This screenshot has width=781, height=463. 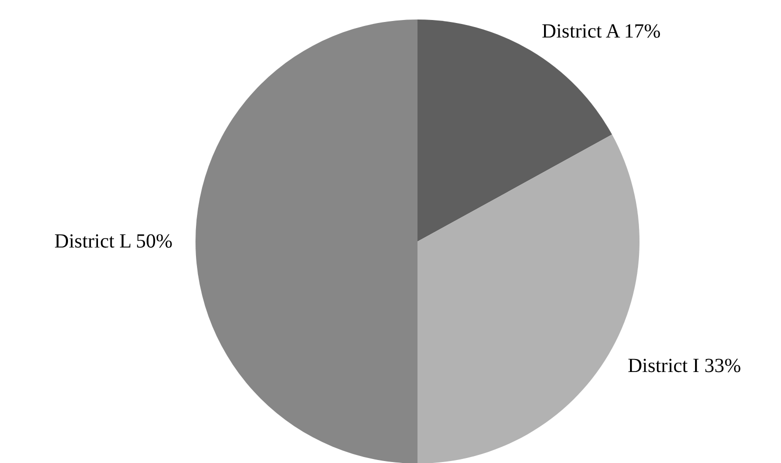 What do you see at coordinates (113, 241) in the screenshot?
I see `slice-label: District L 50%` at bounding box center [113, 241].